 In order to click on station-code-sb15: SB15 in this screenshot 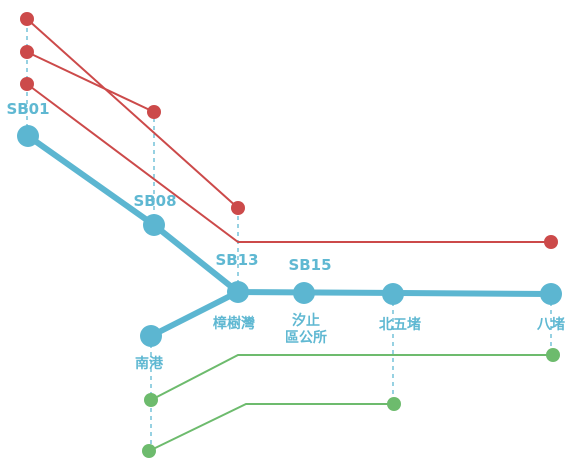, I will do `click(309, 265)`.